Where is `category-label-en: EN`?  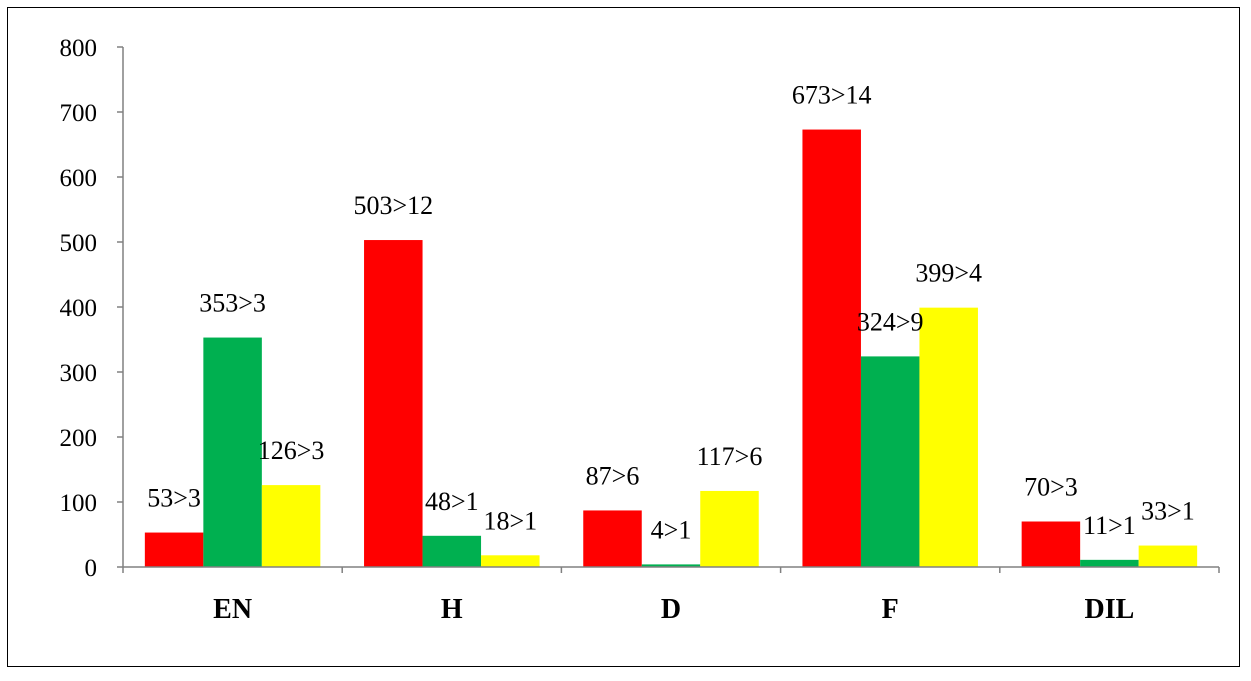
category-label-en: EN is located at coordinates (232, 609).